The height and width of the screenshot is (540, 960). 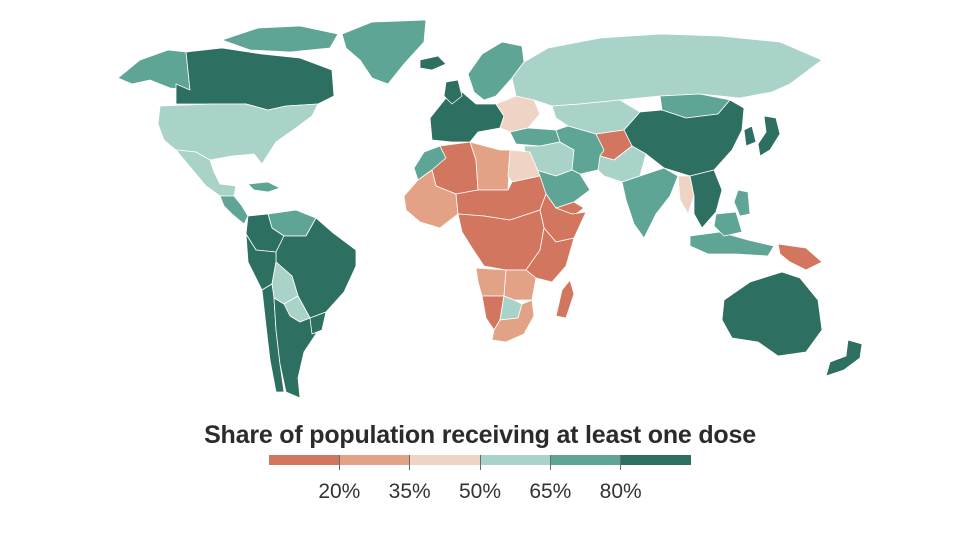 What do you see at coordinates (513, 321) in the screenshot?
I see `region-south-africa` at bounding box center [513, 321].